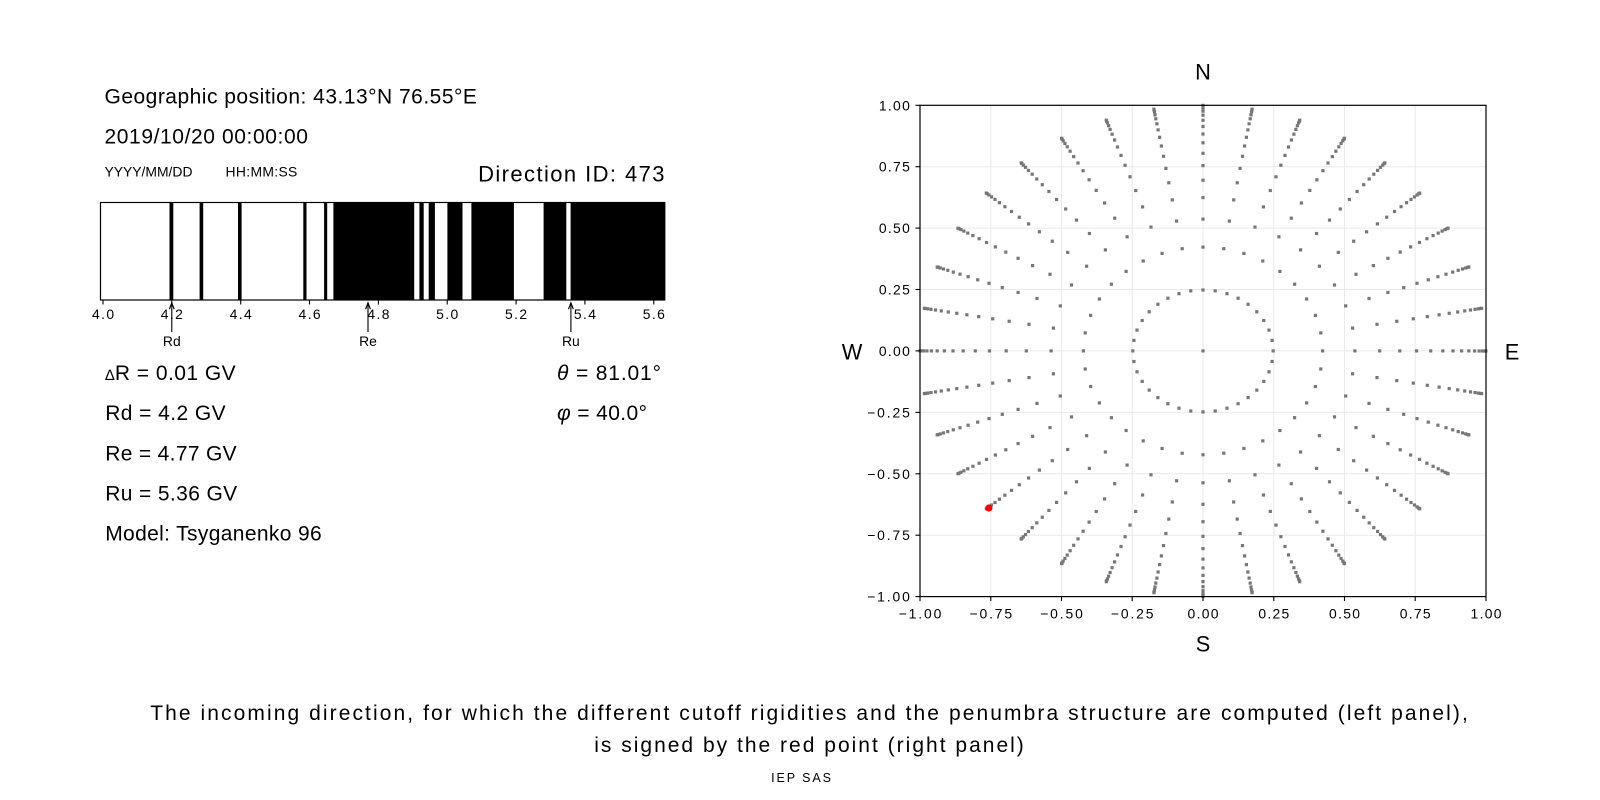 This screenshot has height=800, width=1600. What do you see at coordinates (309, 314) in the screenshot?
I see `svg-text: 4.6` at bounding box center [309, 314].